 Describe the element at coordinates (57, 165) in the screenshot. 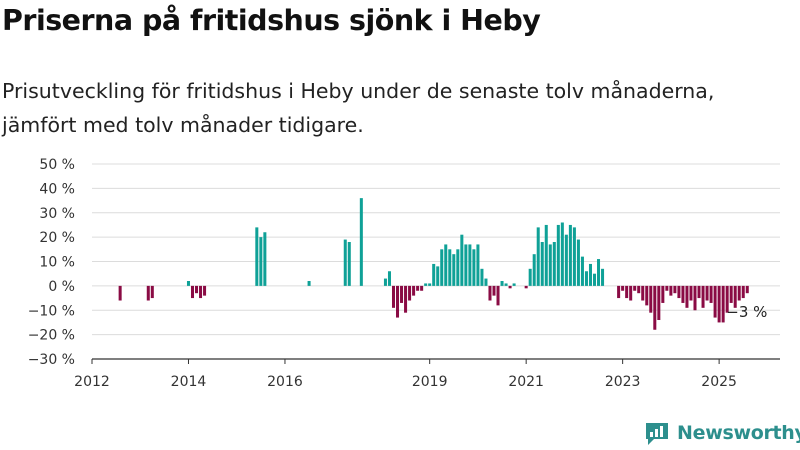

I see `y-tick-label: 50 %` at that location.